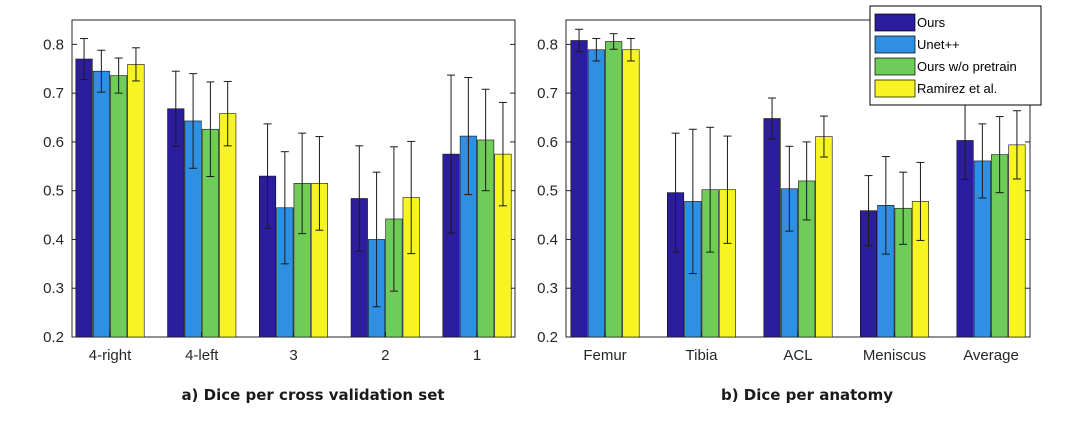 This screenshot has height=422, width=1086. I want to click on bar-ramirez-et-al-femur, so click(631, 193).